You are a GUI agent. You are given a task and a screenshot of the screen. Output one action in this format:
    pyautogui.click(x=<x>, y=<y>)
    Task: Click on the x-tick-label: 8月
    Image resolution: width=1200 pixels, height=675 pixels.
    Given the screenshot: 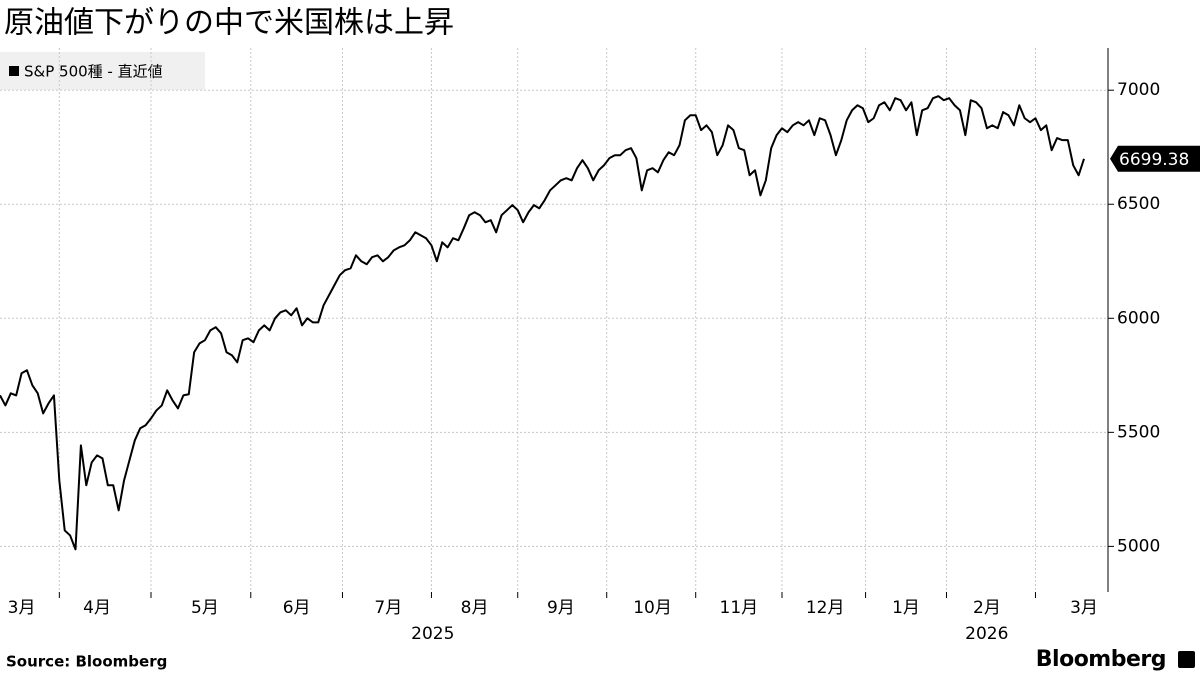 What is the action you would take?
    pyautogui.click(x=475, y=608)
    